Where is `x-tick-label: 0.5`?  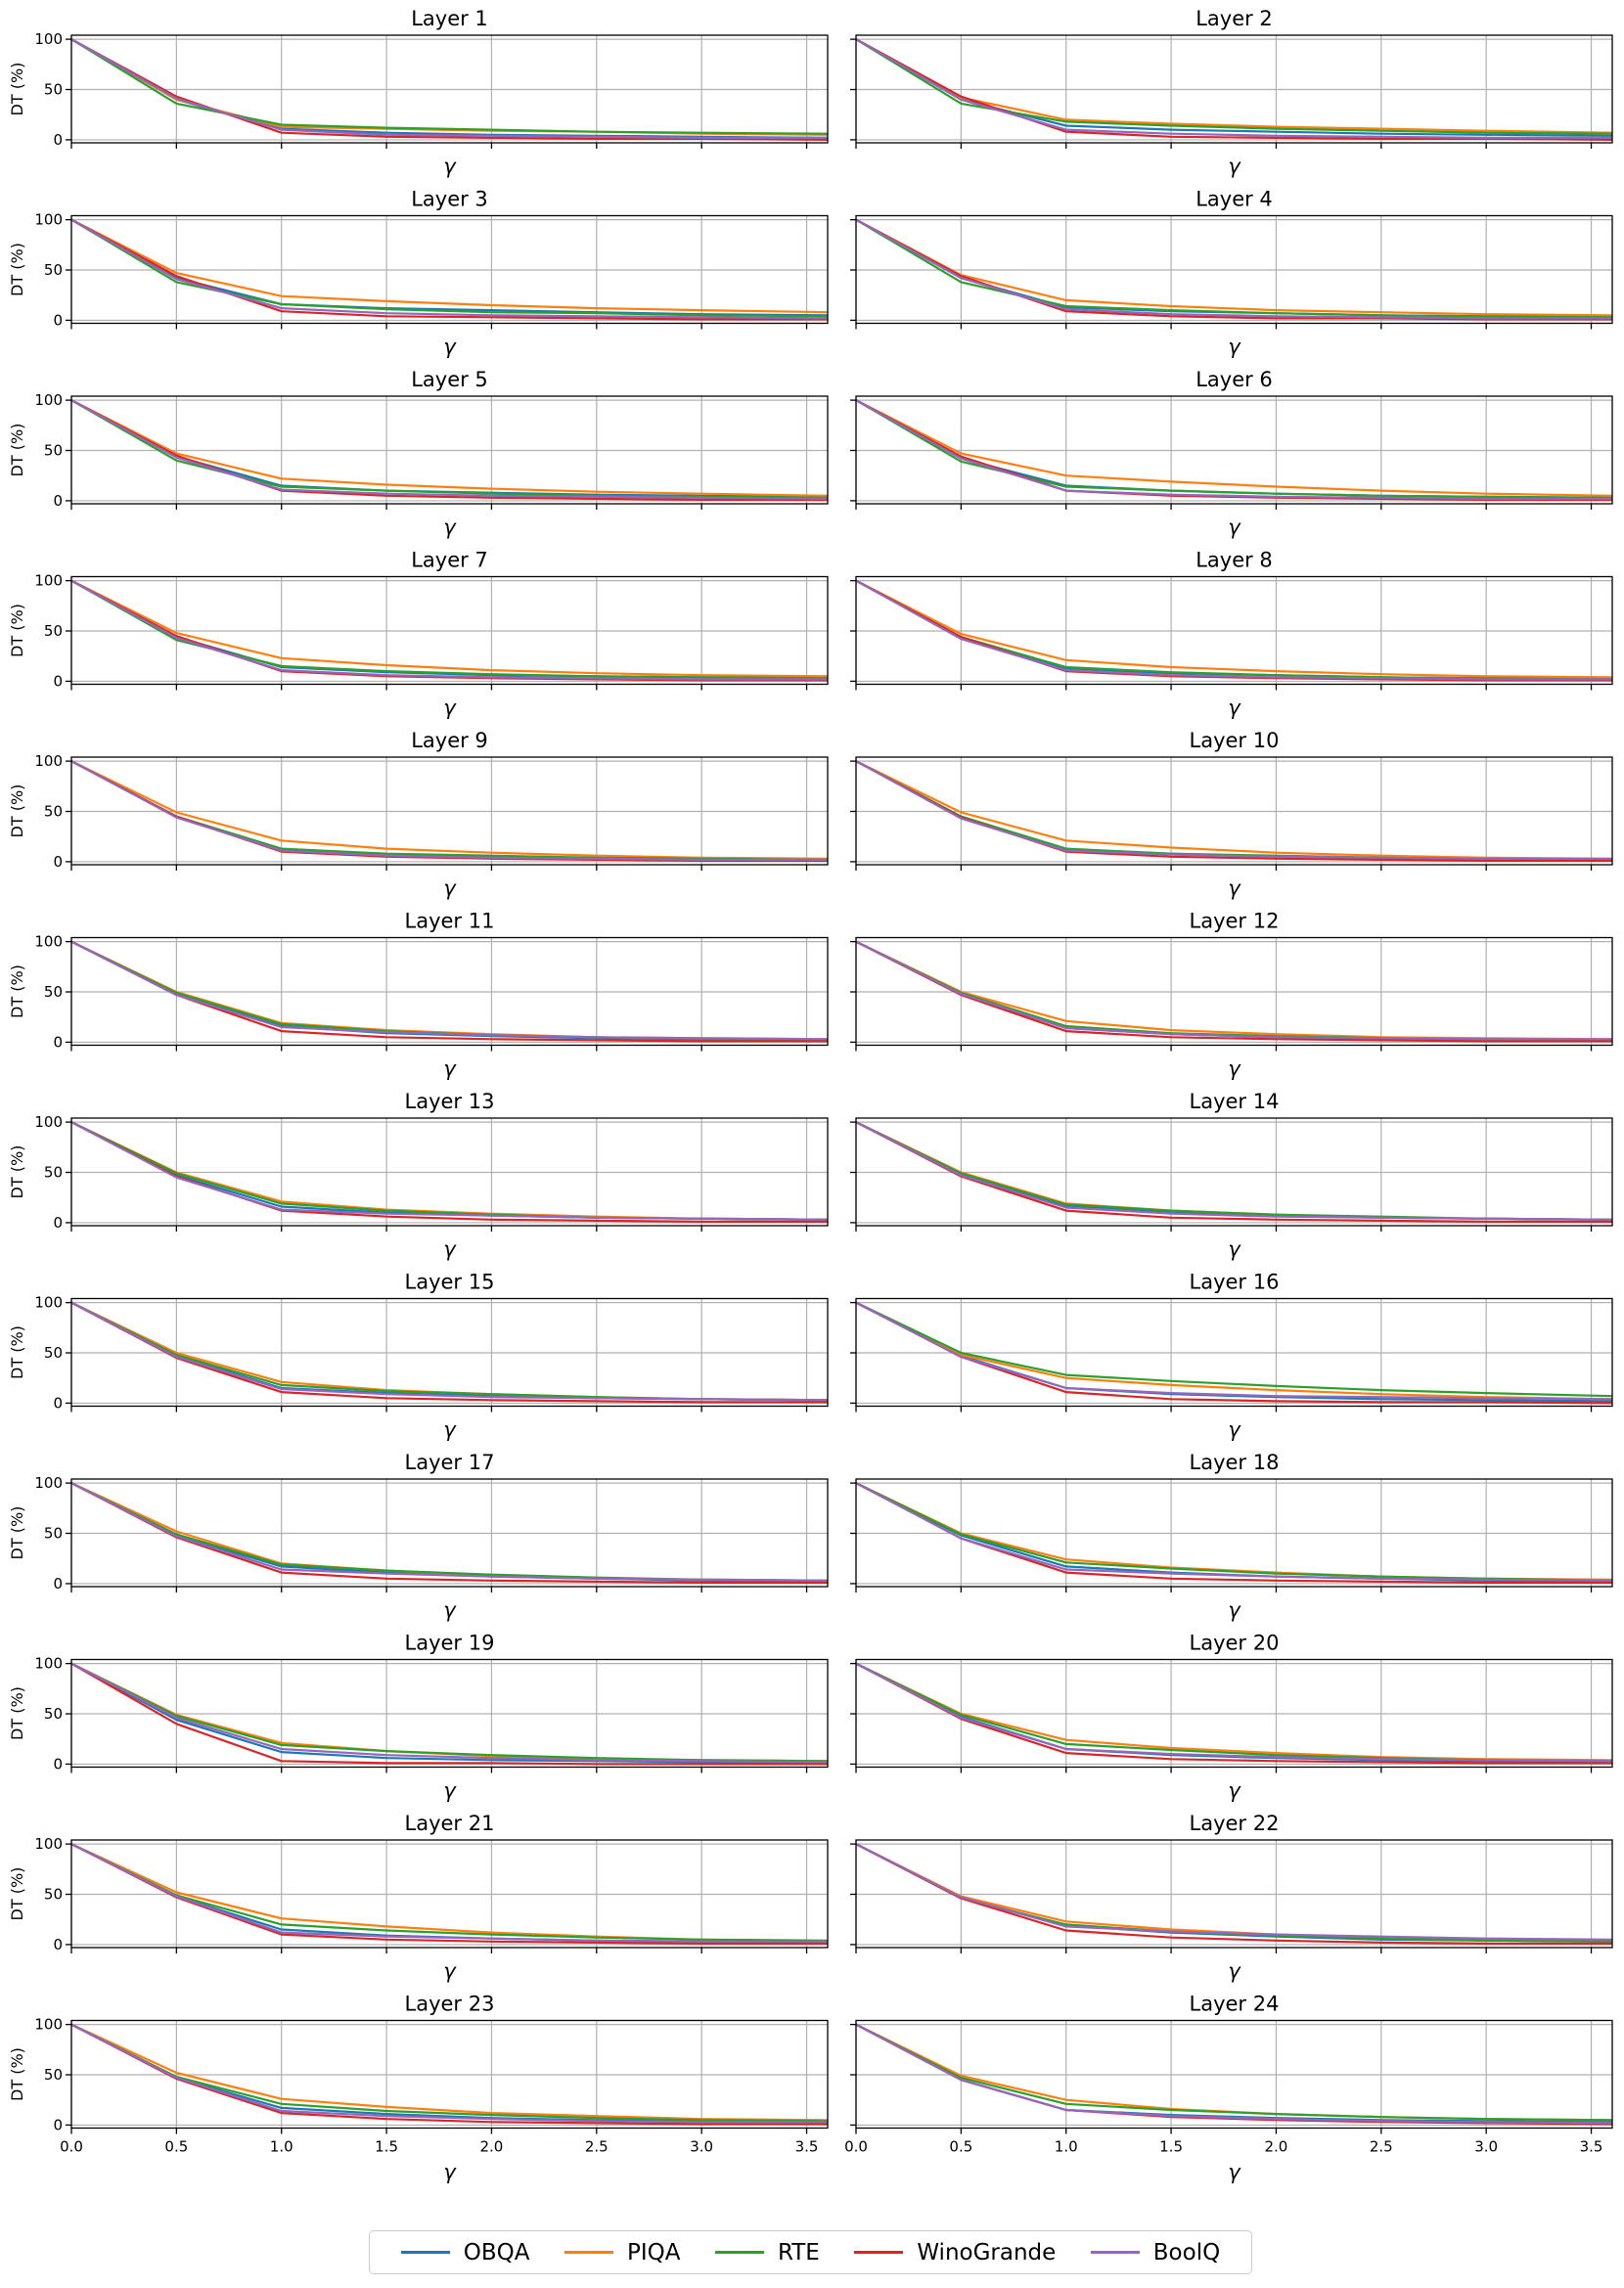 x-tick-label: 0.5 is located at coordinates (176, 2147).